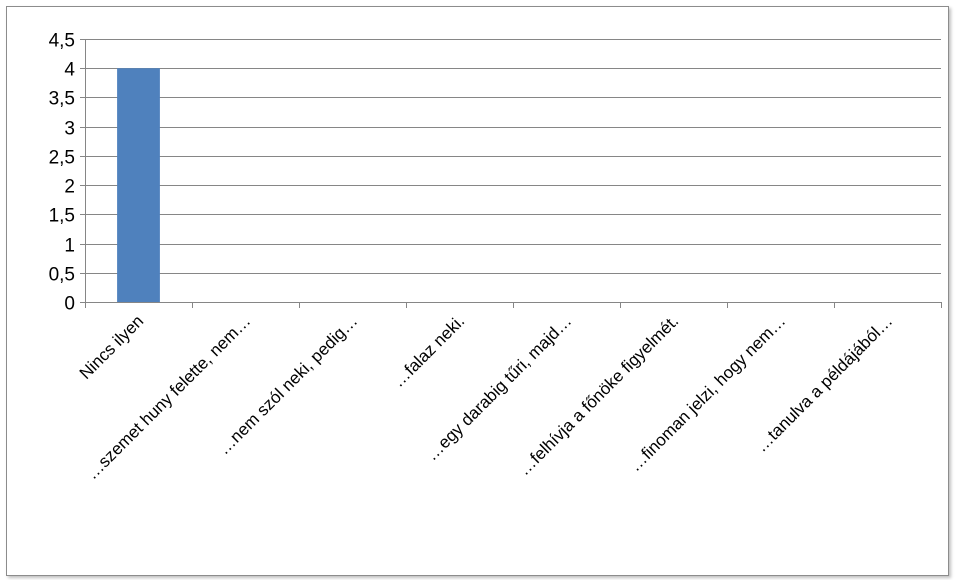  Describe the element at coordinates (69, 70) in the screenshot. I see `y-tick-label: 4` at that location.